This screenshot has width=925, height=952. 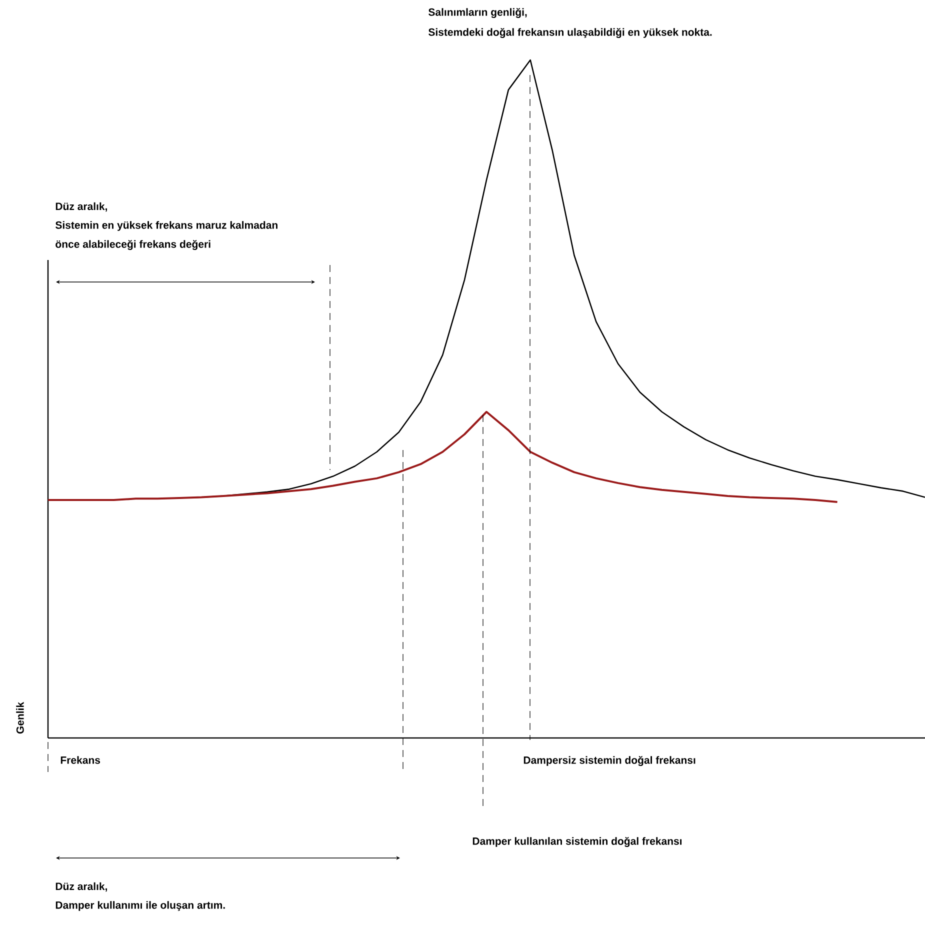 I want to click on annotation: önce alabileceği frekans değeri, so click(x=133, y=245).